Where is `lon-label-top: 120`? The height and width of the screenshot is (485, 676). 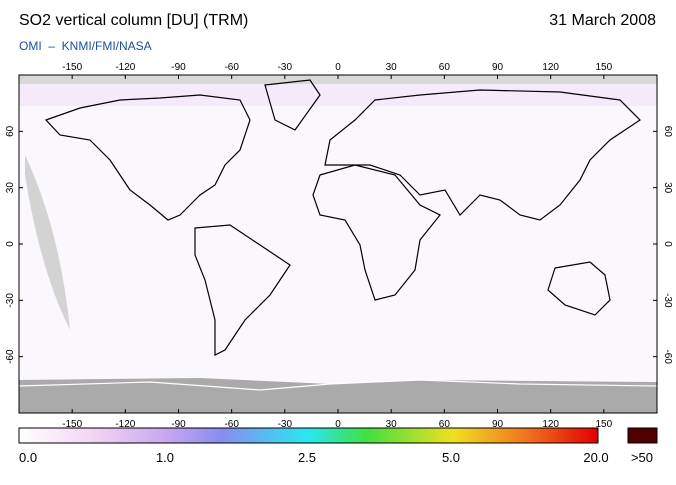 lon-label-top: 120 is located at coordinates (550, 67).